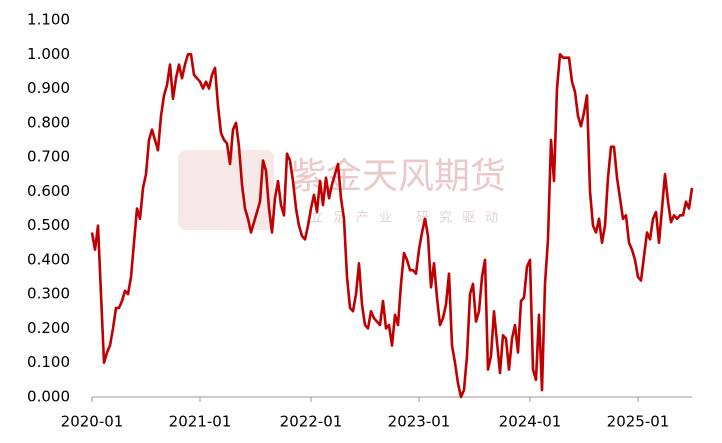  What do you see at coordinates (200, 422) in the screenshot?
I see `x-tick-label: 2021-01` at bounding box center [200, 422].